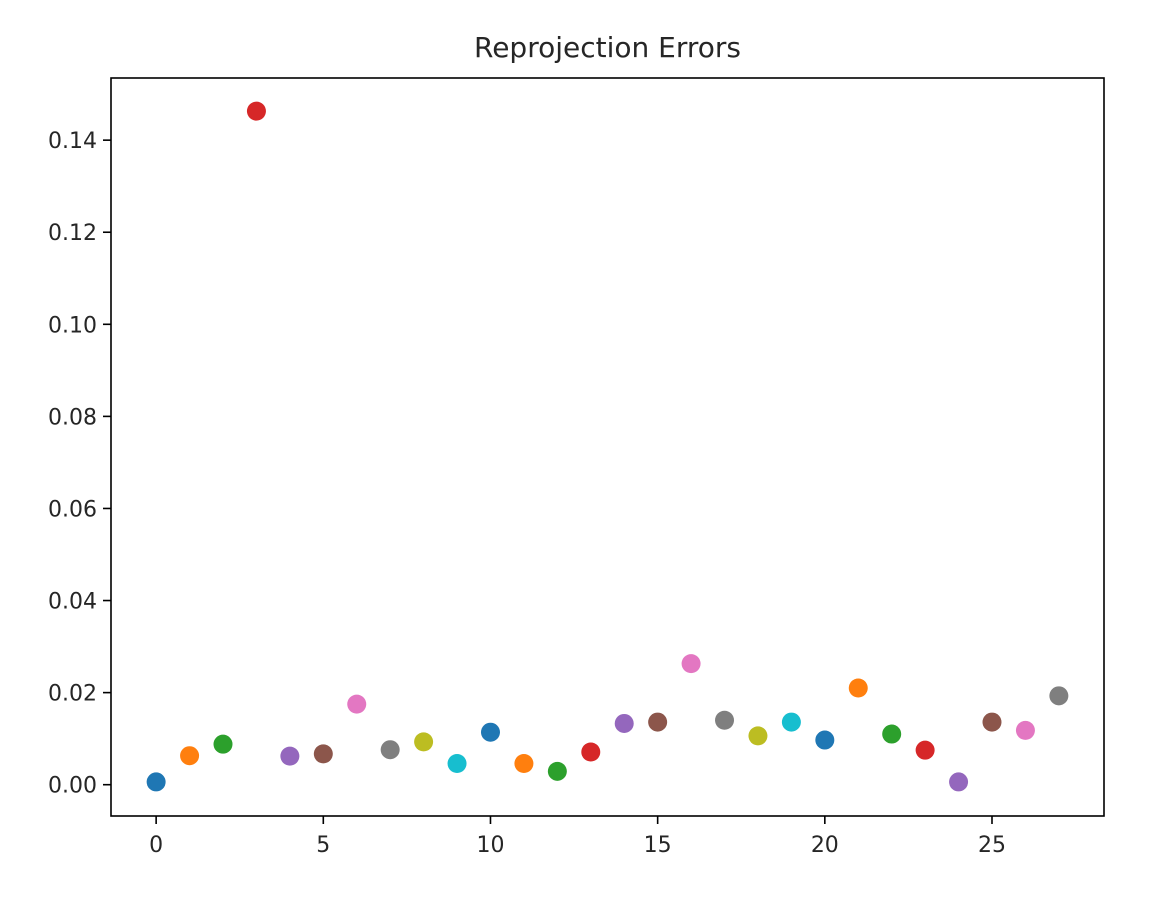 Image resolution: width=1158 pixels, height=898 pixels. What do you see at coordinates (72, 694) in the screenshot?
I see `y-tick-label: 0.02` at bounding box center [72, 694].